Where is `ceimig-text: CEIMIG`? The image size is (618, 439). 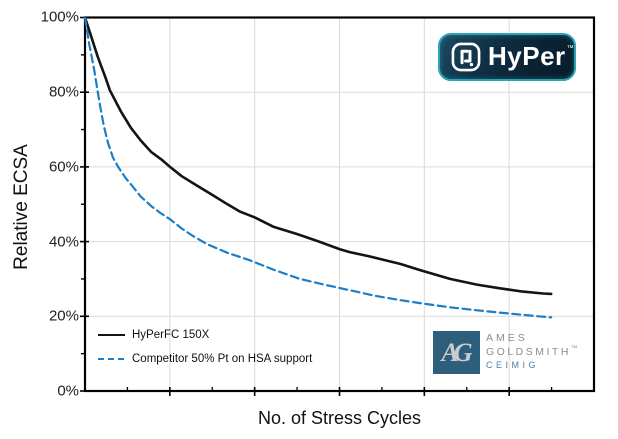
ceimig-text: CEIMIG is located at coordinates (513, 365).